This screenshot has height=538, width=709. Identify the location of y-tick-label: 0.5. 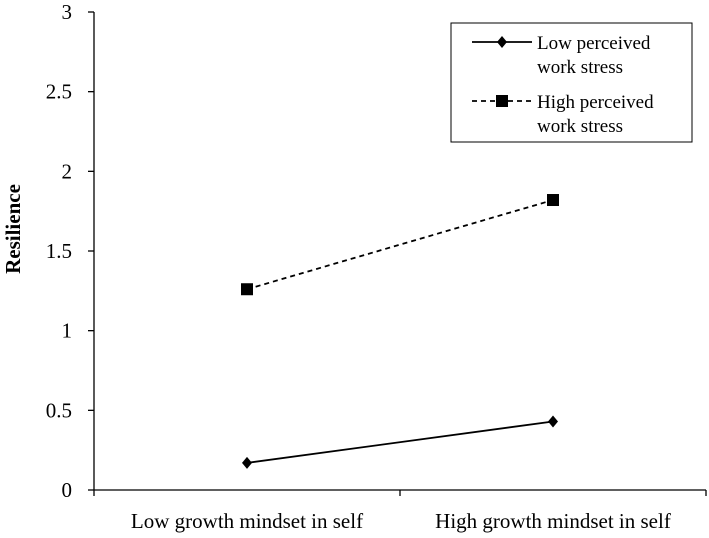
(59, 410).